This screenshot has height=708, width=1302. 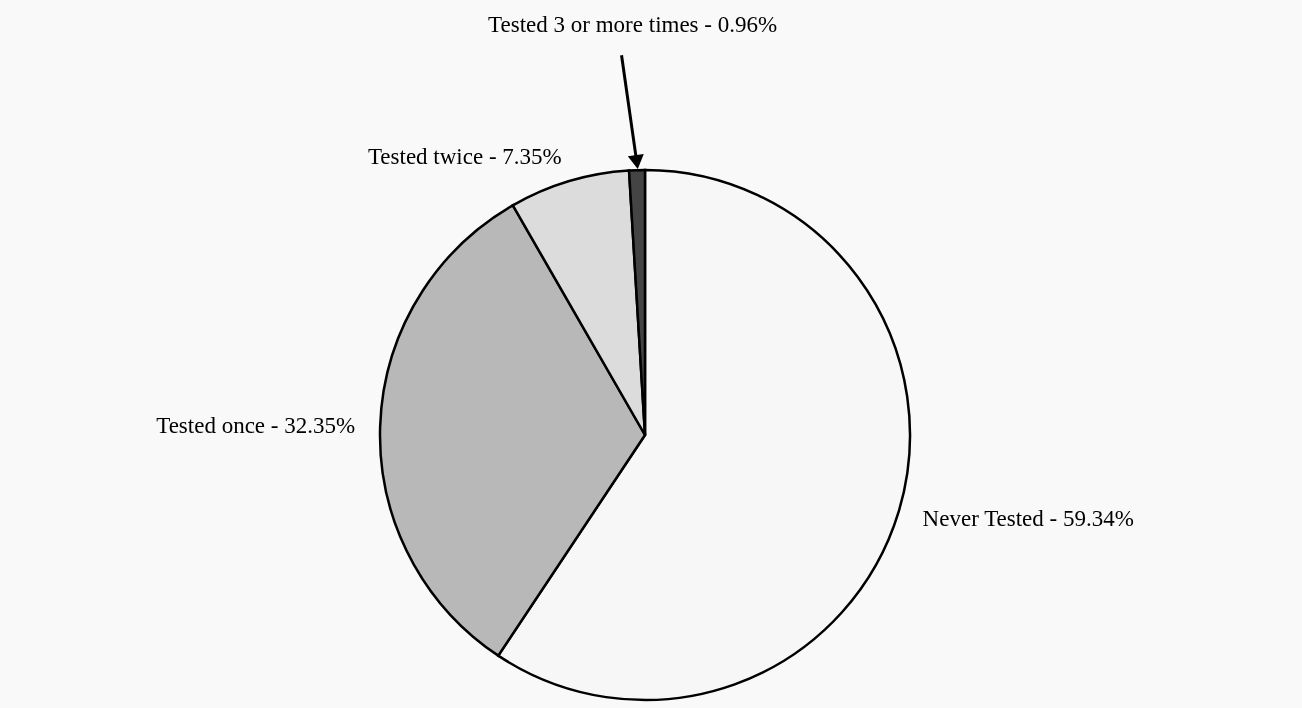 I want to click on slice-label: Tested 3 or more times - 0.96%, so click(x=633, y=25).